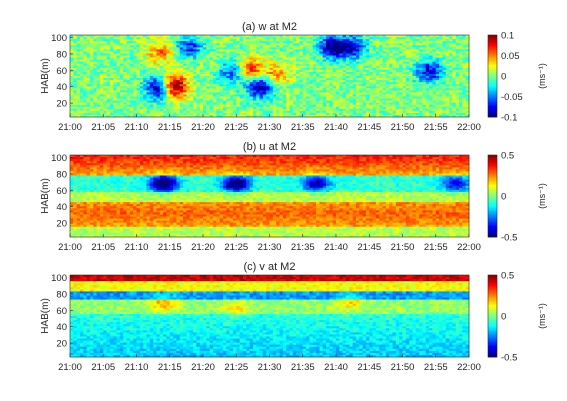 Image resolution: width=567 pixels, height=401 pixels. I want to click on colorbar-swatch, so click(492, 101).